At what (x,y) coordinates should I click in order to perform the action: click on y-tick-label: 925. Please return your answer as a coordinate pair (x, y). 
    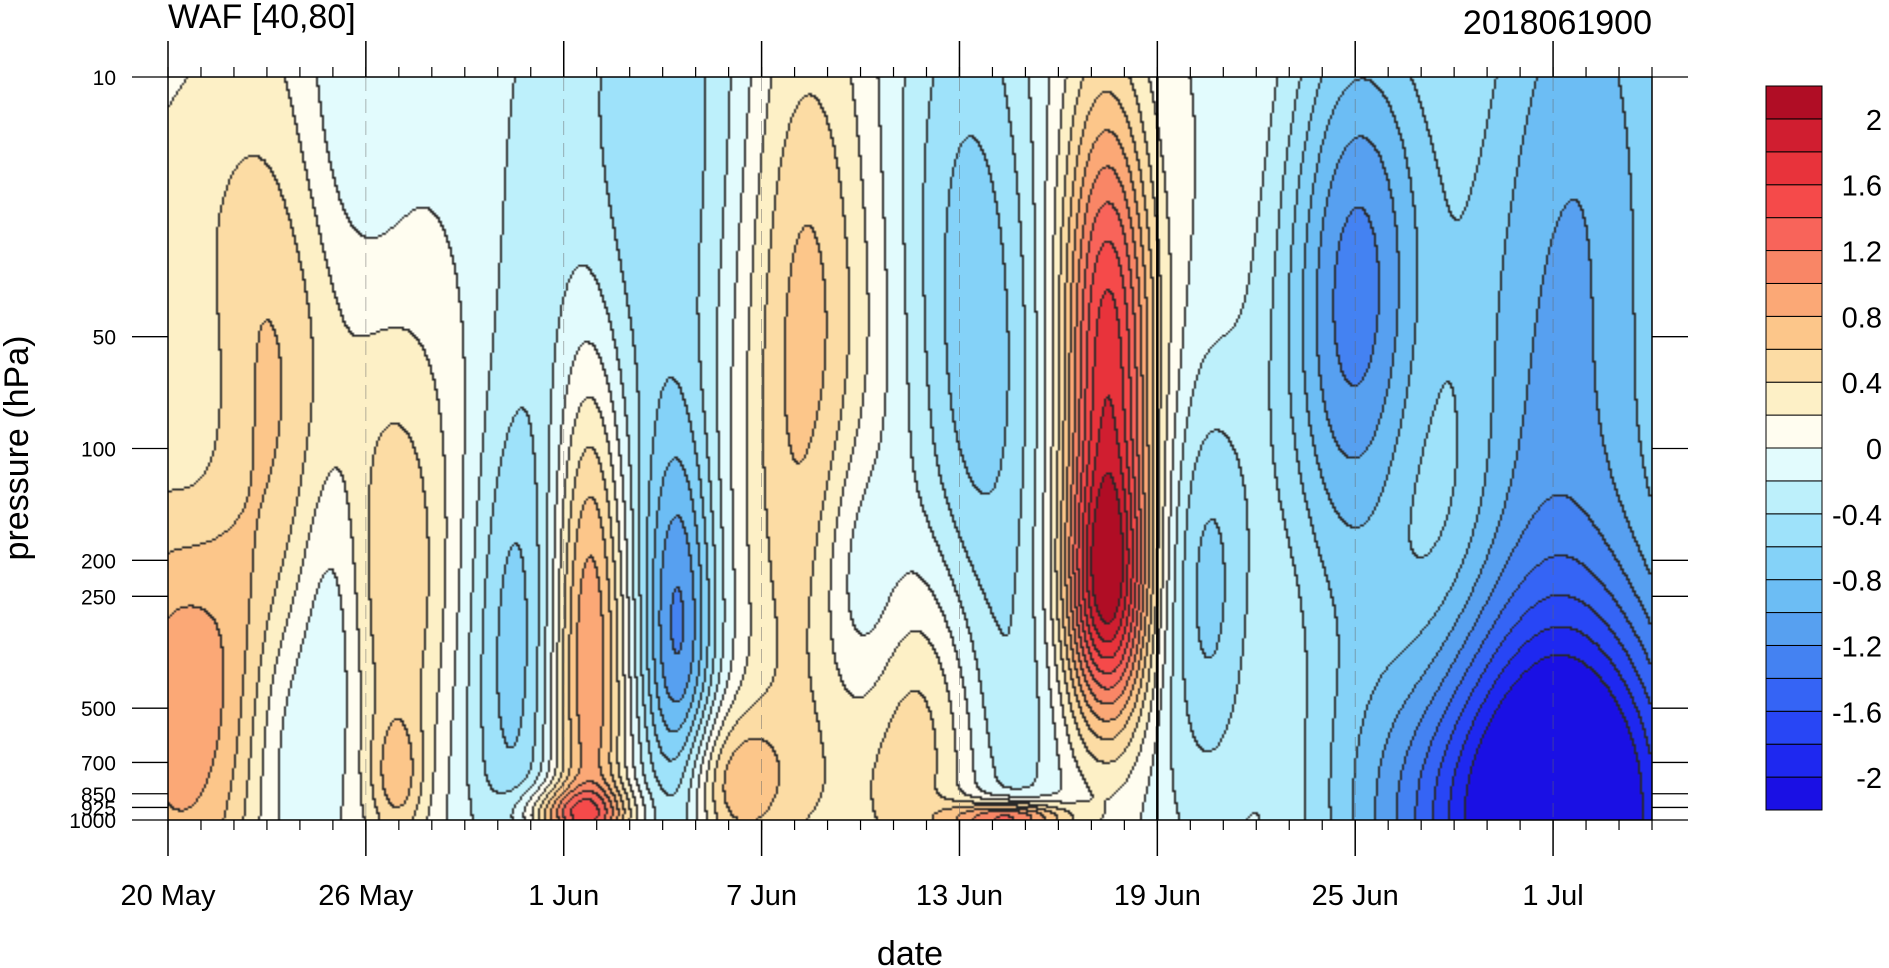
    Looking at the image, I should click on (98, 808).